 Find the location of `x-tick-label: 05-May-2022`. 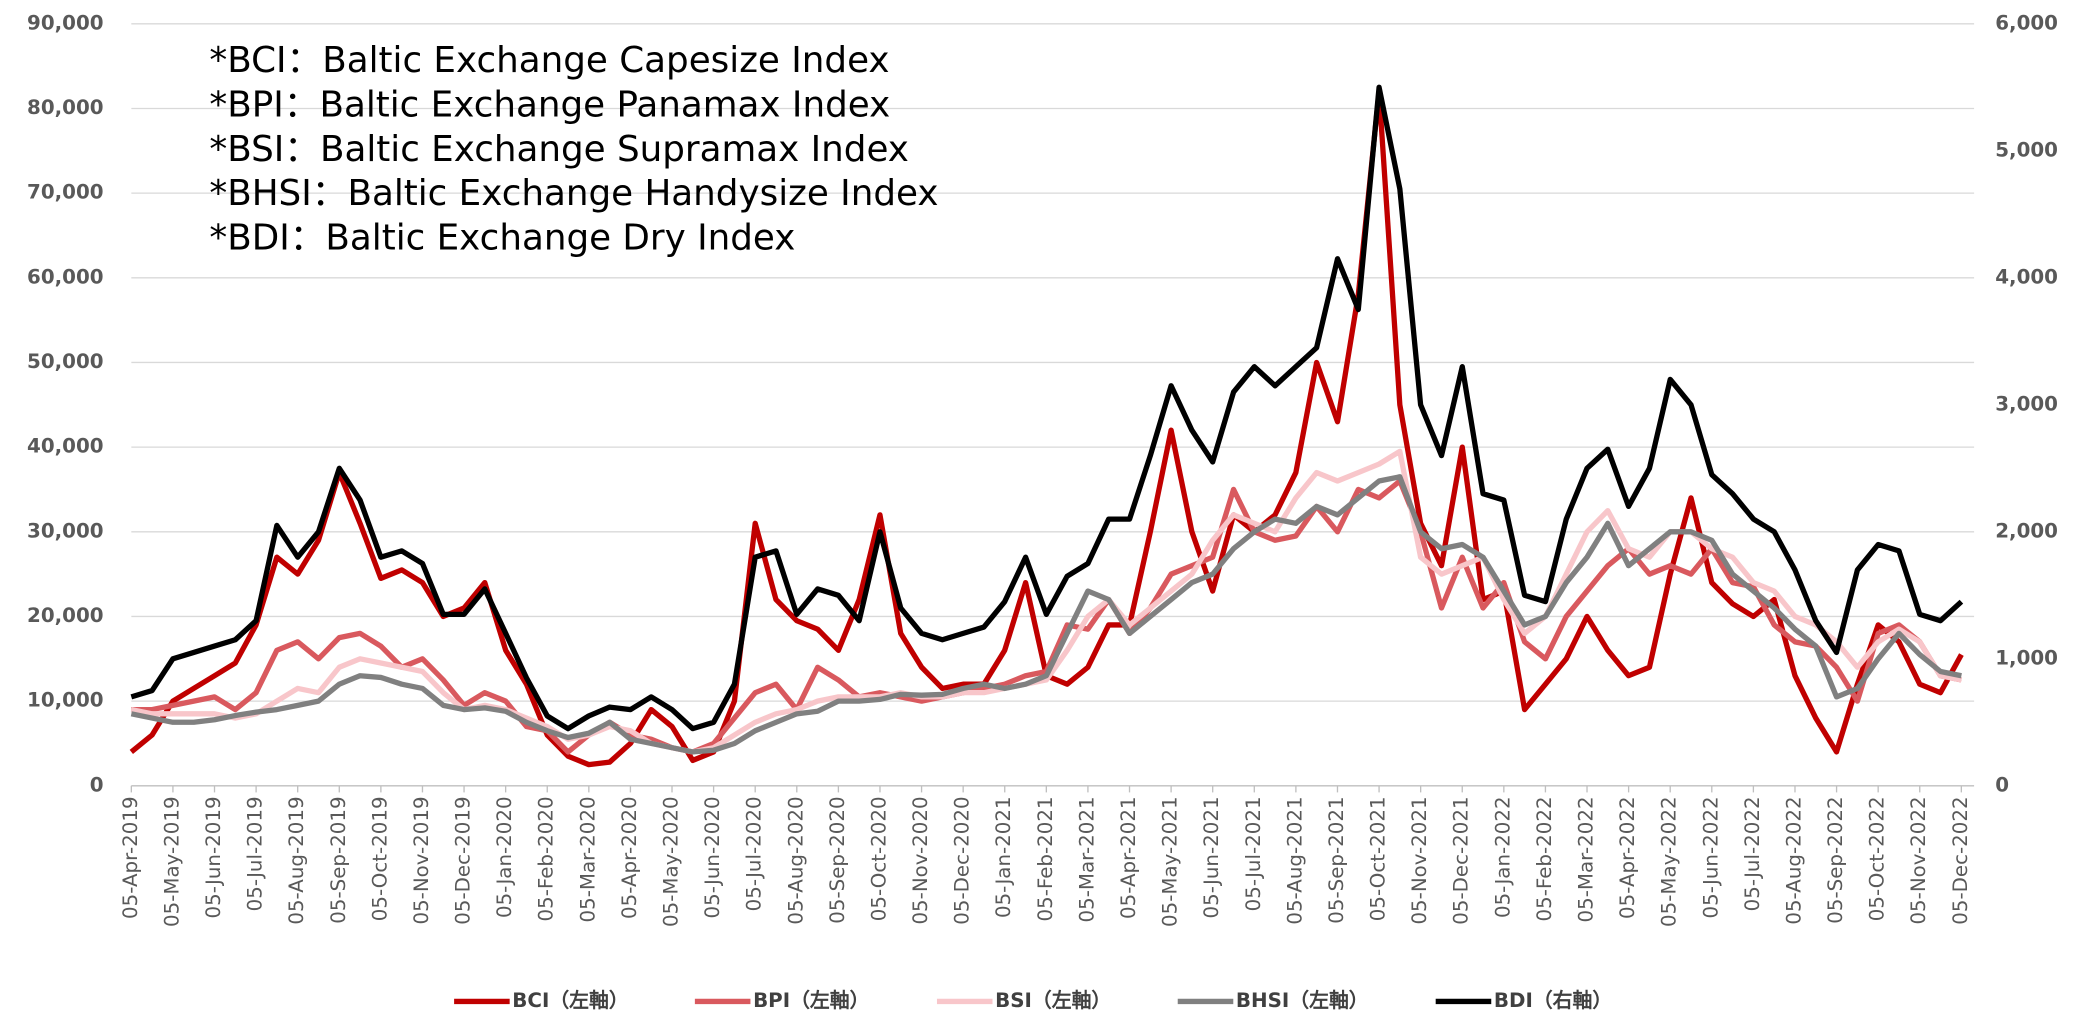

x-tick-label: 05-May-2022 is located at coordinates (1669, 861).